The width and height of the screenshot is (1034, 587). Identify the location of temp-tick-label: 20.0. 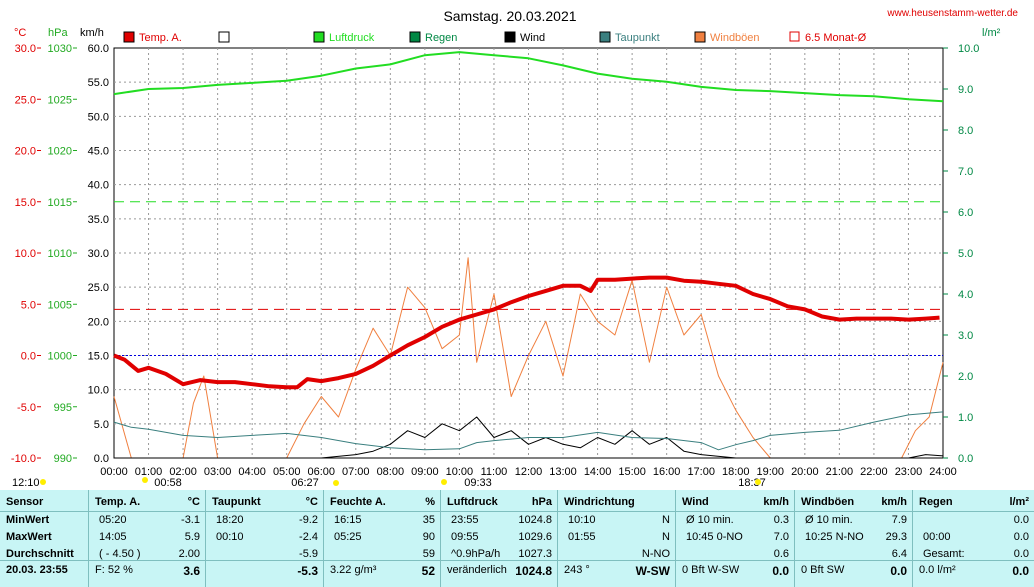
(25, 152).